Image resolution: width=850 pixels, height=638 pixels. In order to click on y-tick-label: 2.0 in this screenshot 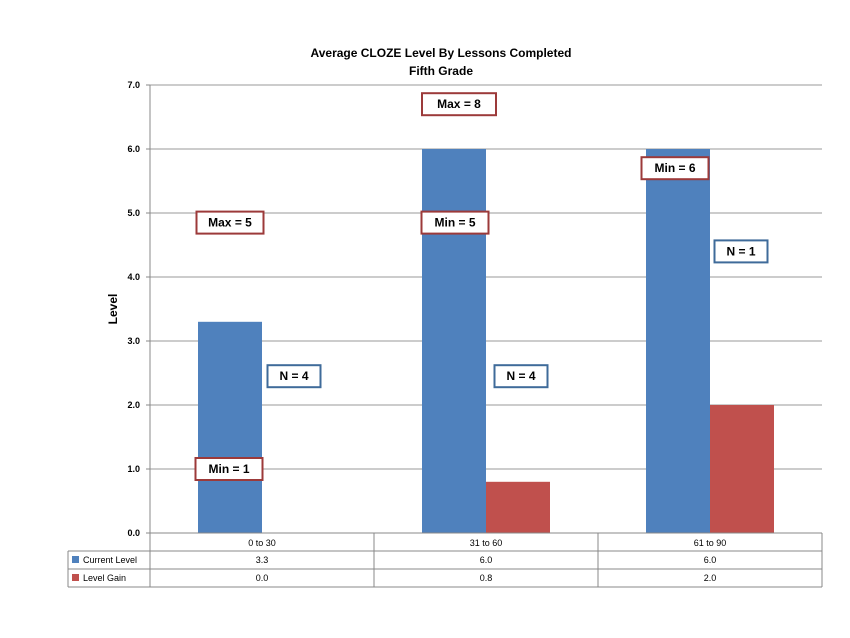, I will do `click(133, 405)`.